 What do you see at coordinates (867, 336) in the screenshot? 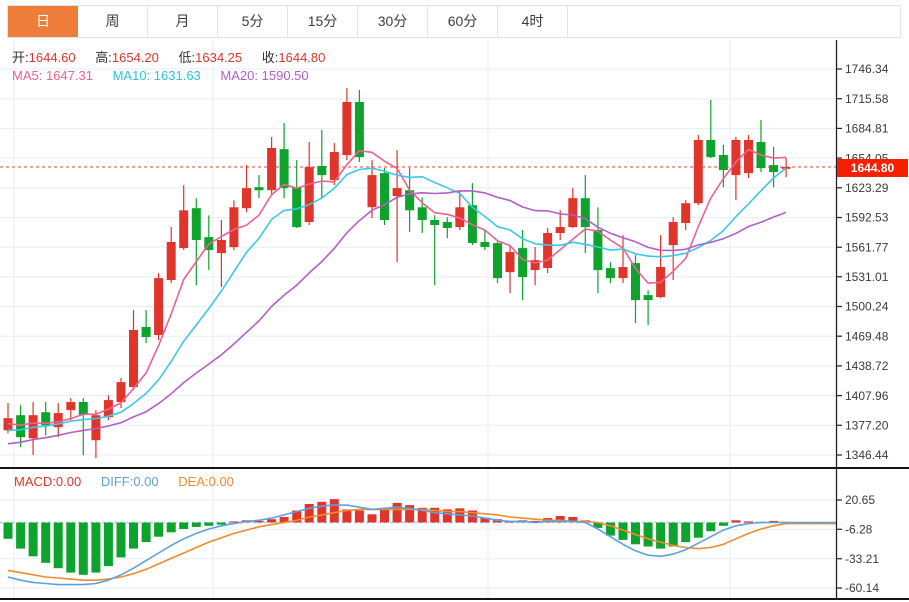
I see `svg-text: 1469.48` at bounding box center [867, 336].